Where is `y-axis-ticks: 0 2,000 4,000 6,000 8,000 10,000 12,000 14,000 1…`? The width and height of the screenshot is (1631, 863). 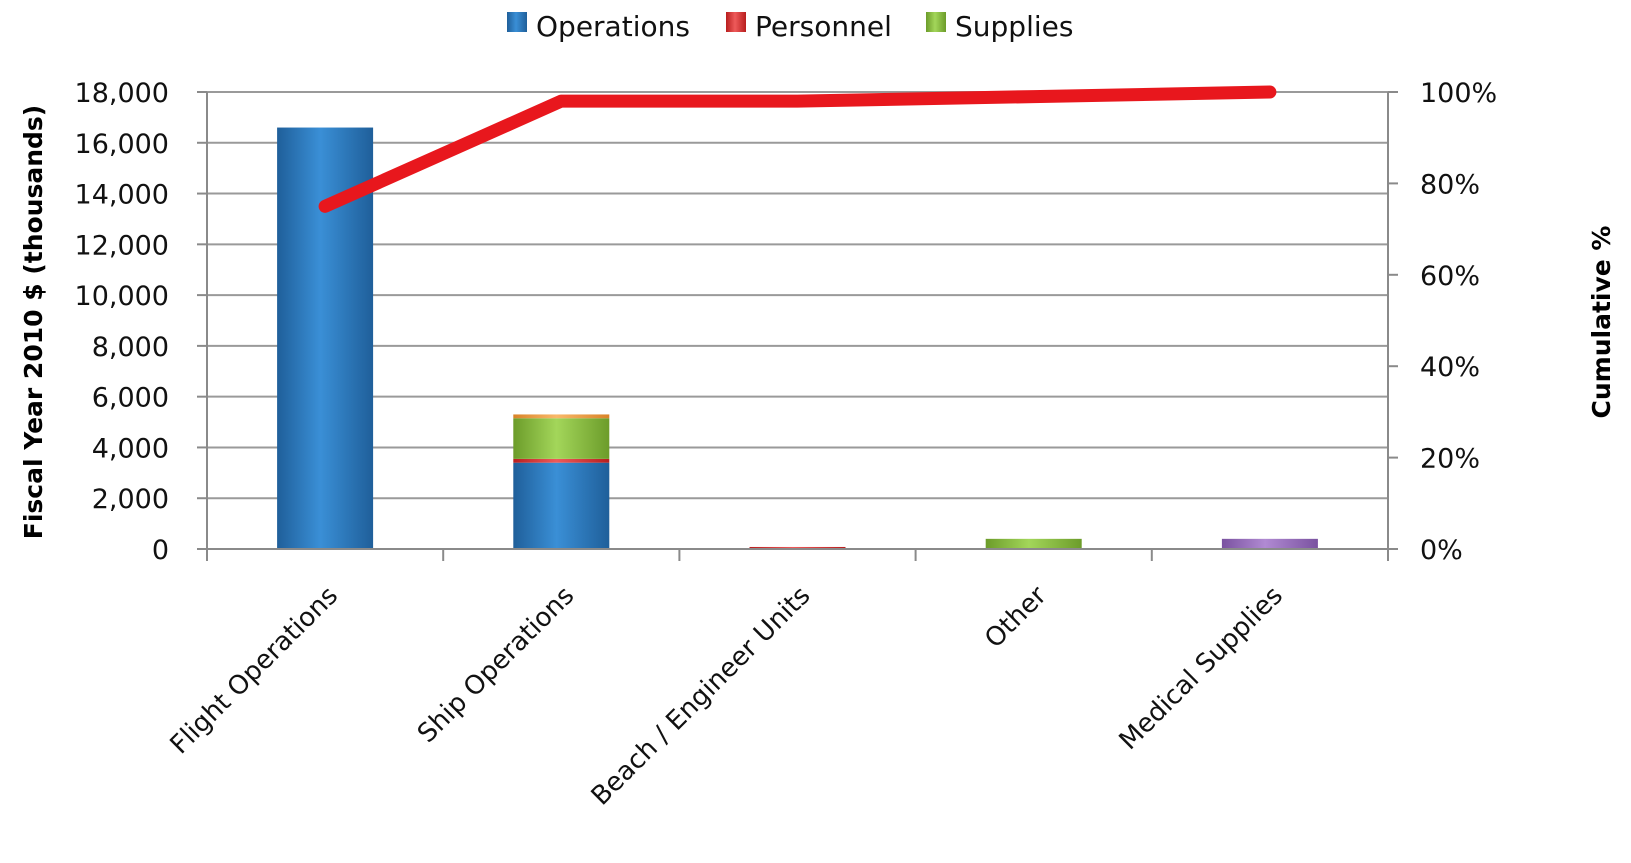
y-axis-ticks: 0 2,000 4,000 6,000 8,000 10,000 12,000 14,000 1… is located at coordinates (141, 322).